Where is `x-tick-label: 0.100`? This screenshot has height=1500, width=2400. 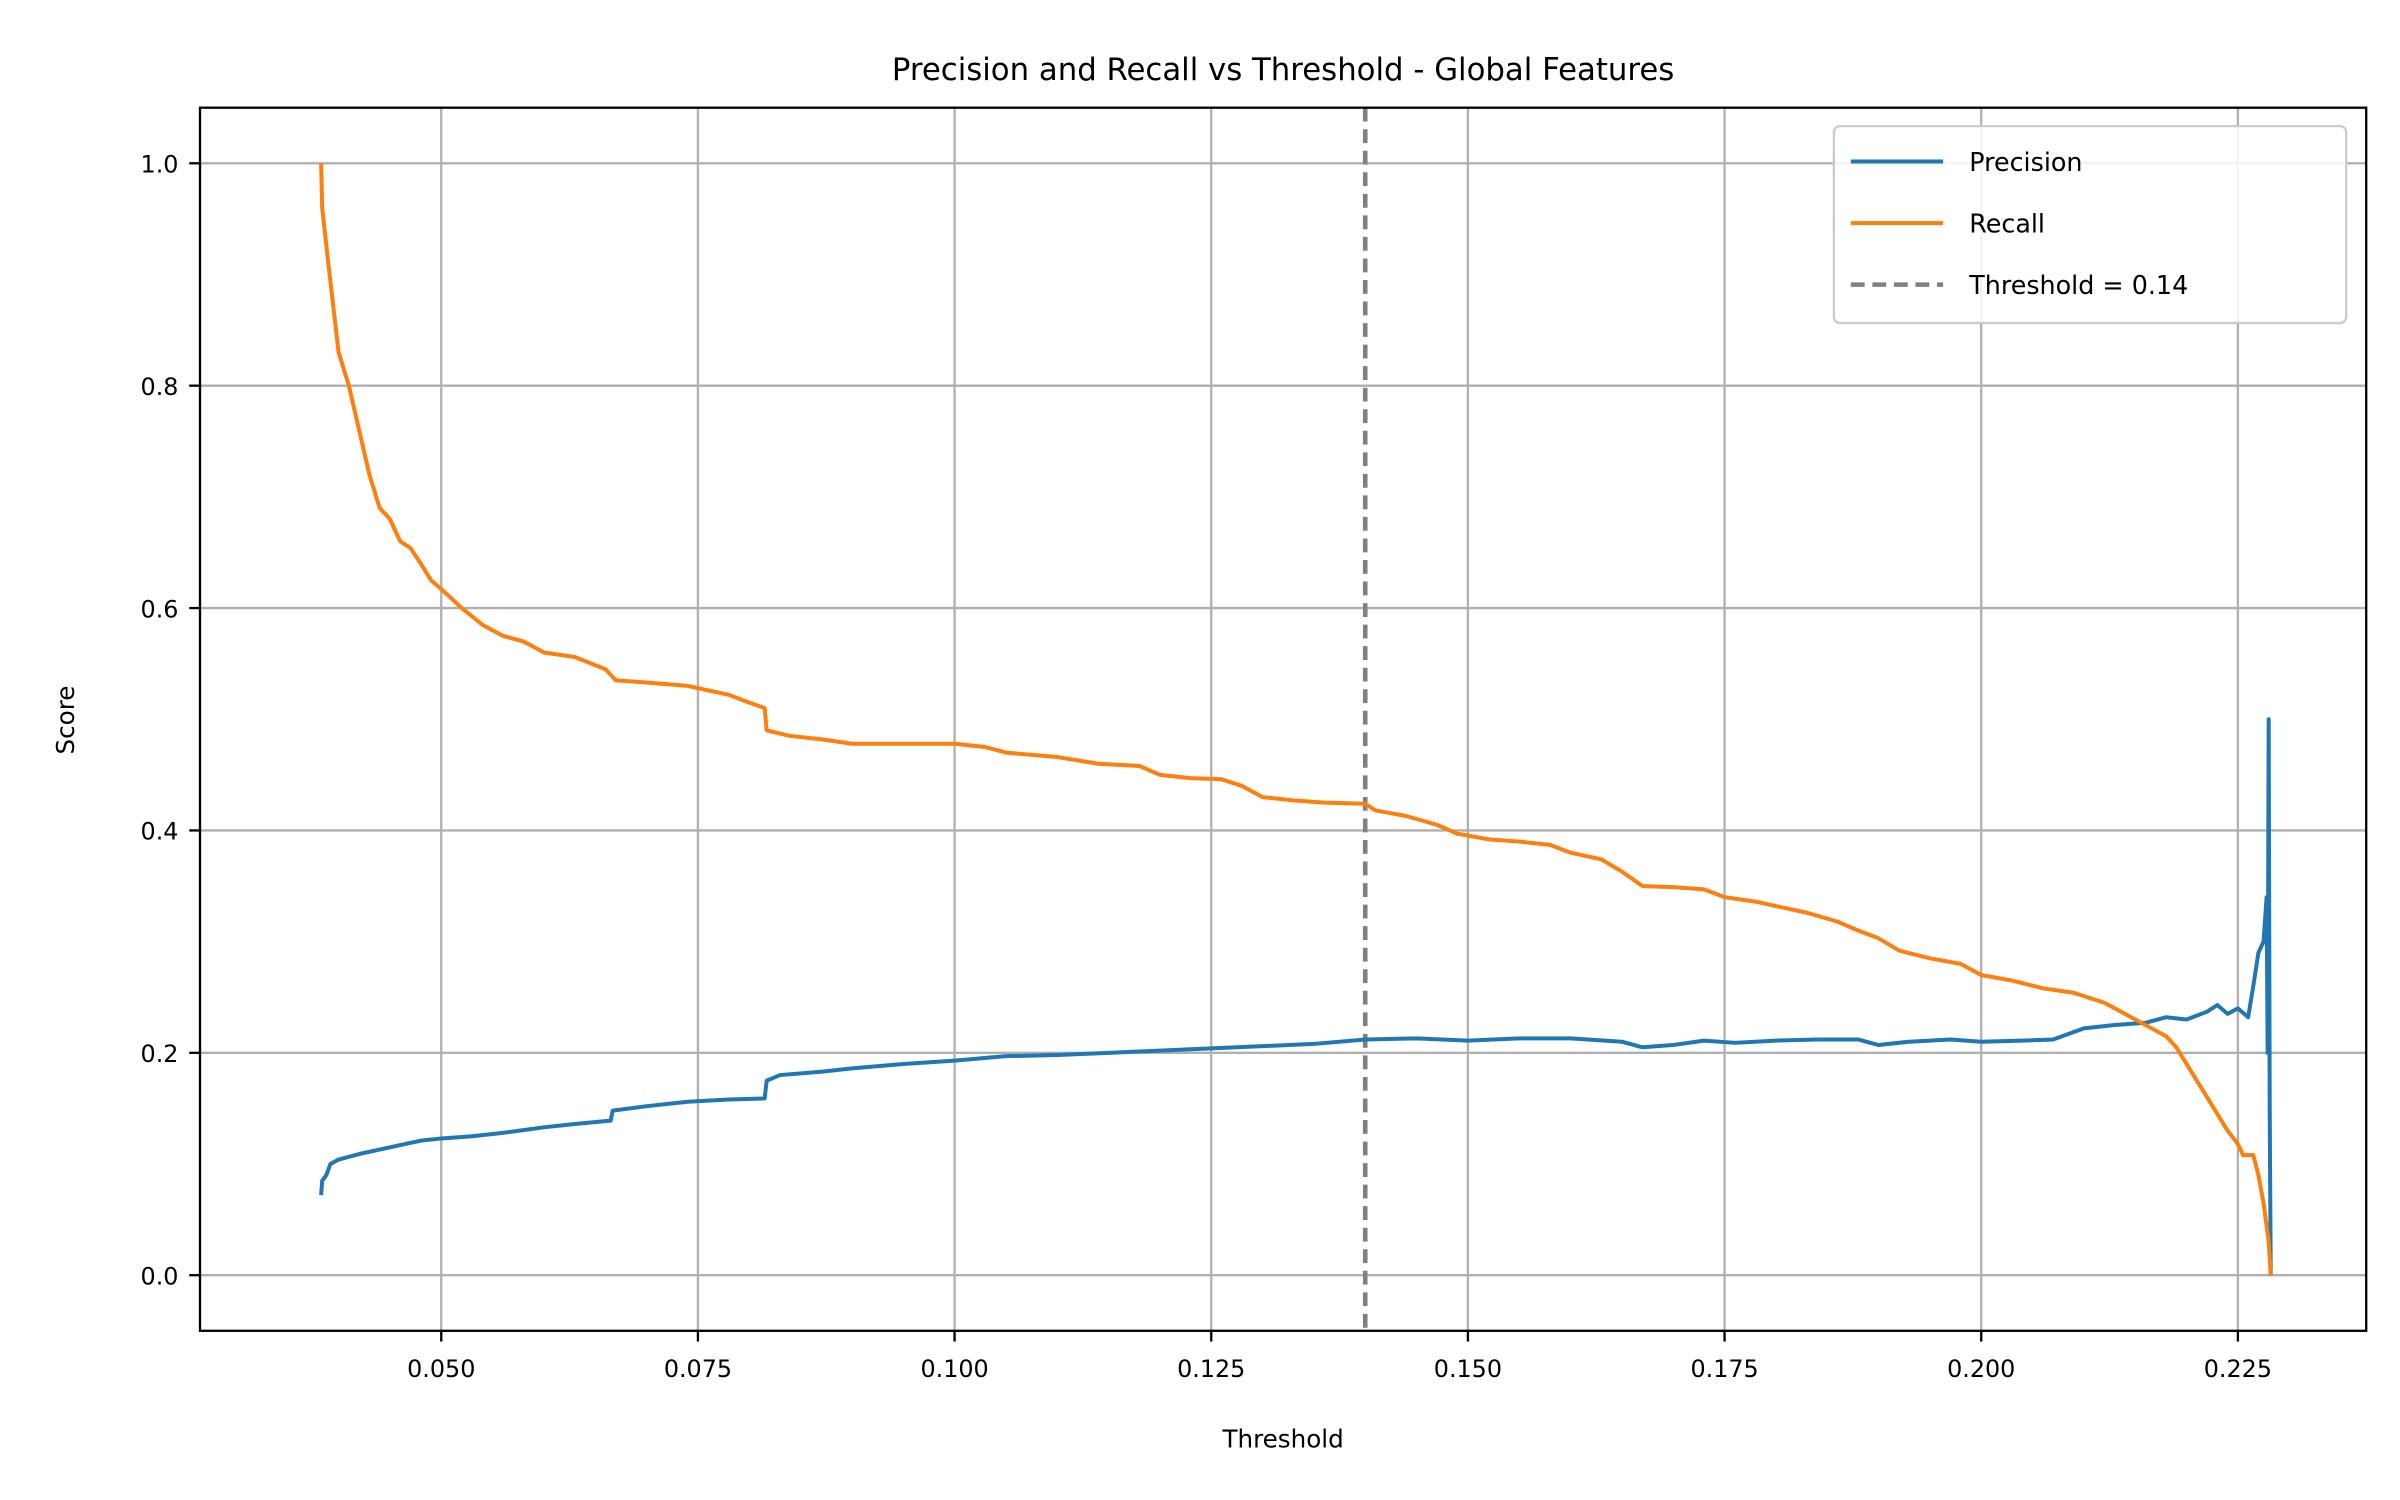
x-tick-label: 0.100 is located at coordinates (954, 1369).